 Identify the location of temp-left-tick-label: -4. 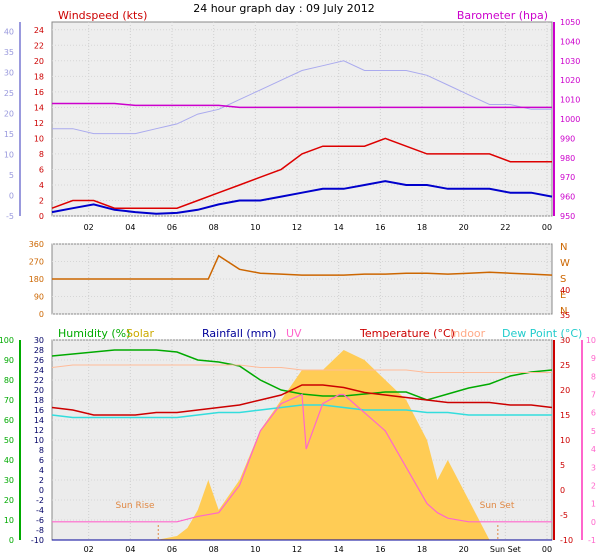
(40, 510).